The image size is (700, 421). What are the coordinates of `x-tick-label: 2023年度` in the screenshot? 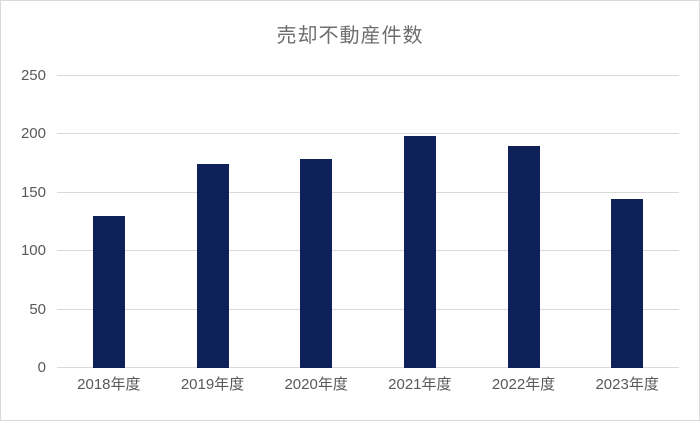 It's located at (627, 384).